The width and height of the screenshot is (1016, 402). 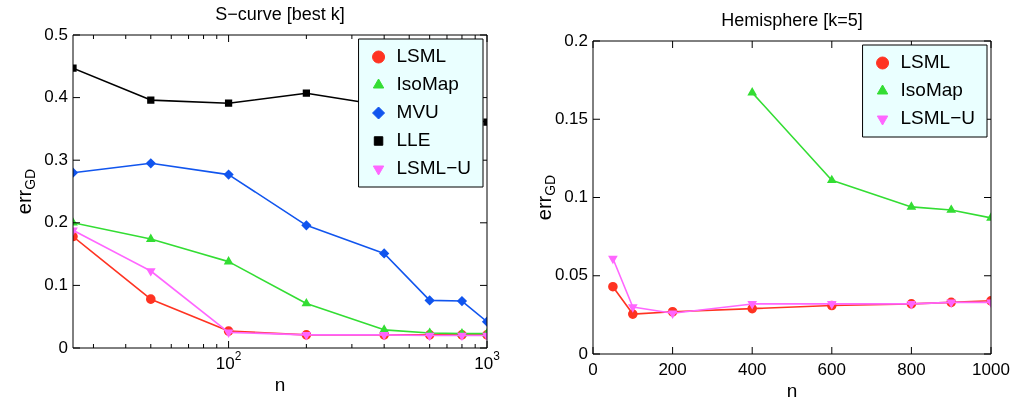 I want to click on legend-label: LLE, so click(x=413, y=140).